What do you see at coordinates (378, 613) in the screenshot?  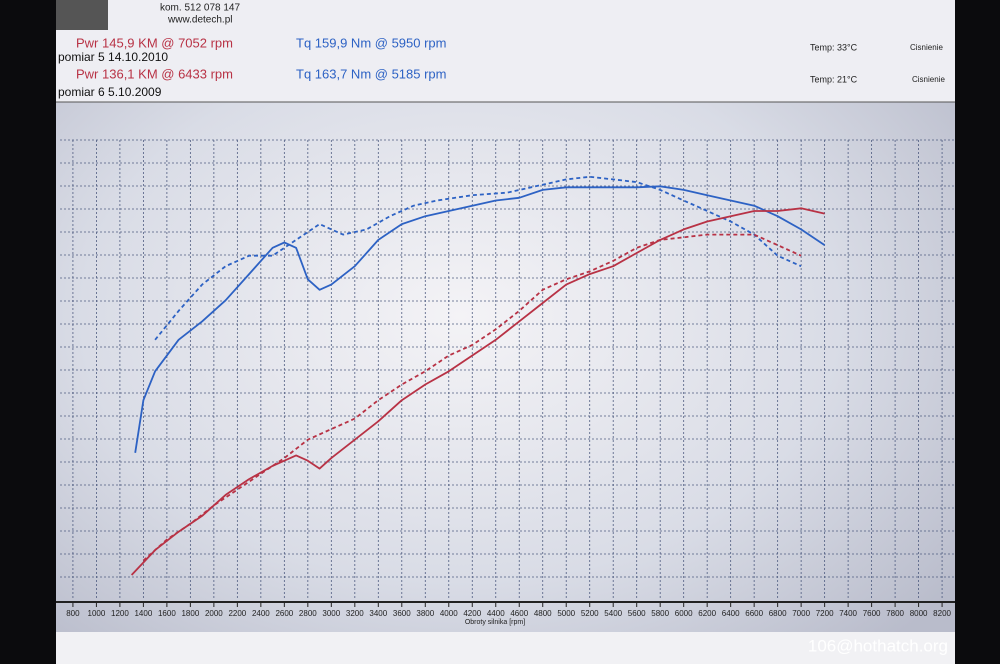 I see `x-tick-label: 3400` at bounding box center [378, 613].